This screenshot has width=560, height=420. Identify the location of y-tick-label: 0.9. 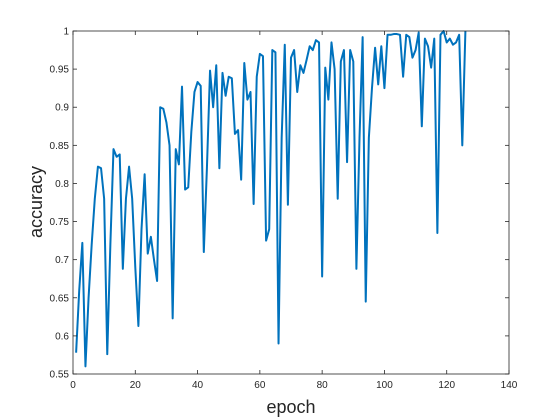
(62, 108).